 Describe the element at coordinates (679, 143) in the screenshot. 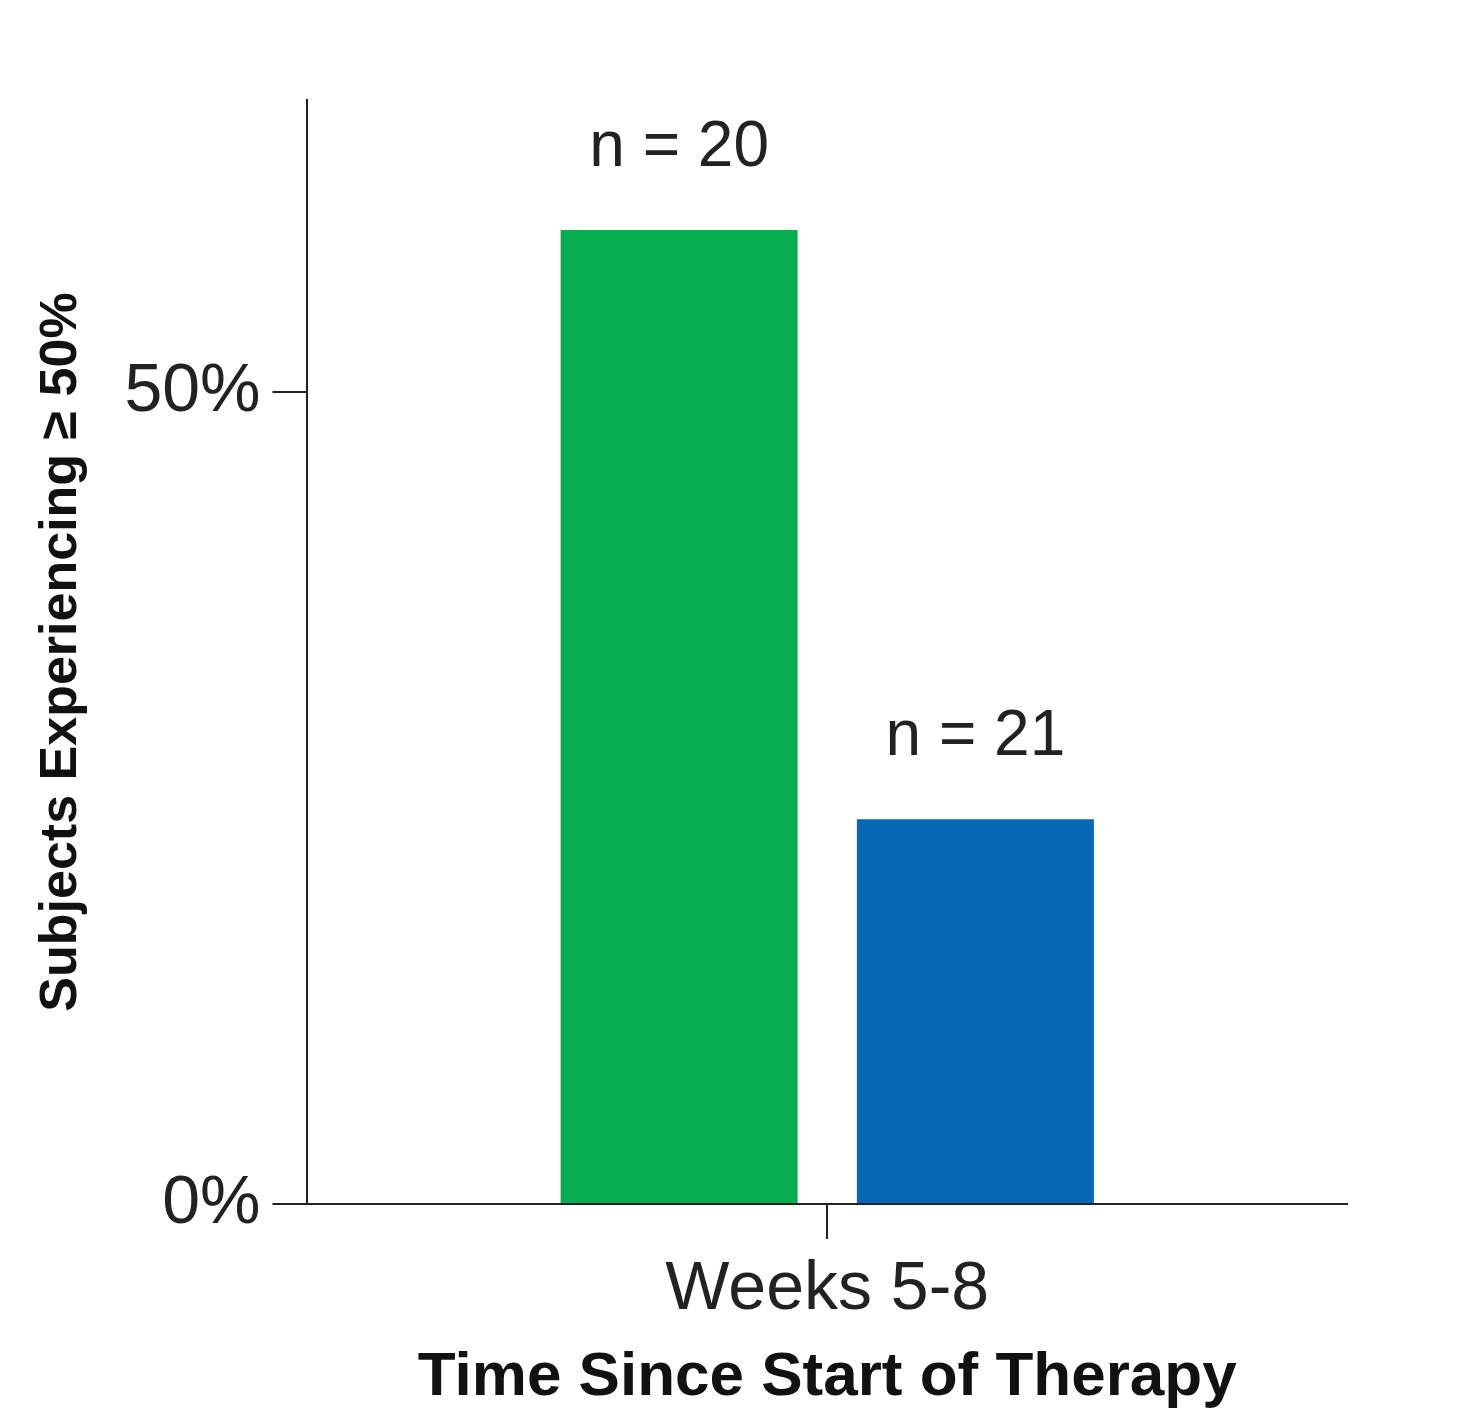

I see `annotation: n = 20` at that location.